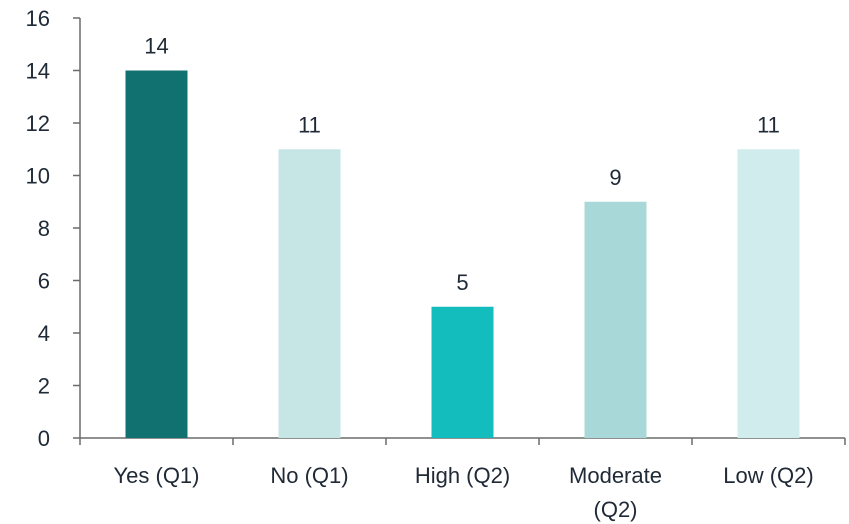 This screenshot has width=849, height=524. Describe the element at coordinates (615, 475) in the screenshot. I see `category-label: Moderate` at that location.